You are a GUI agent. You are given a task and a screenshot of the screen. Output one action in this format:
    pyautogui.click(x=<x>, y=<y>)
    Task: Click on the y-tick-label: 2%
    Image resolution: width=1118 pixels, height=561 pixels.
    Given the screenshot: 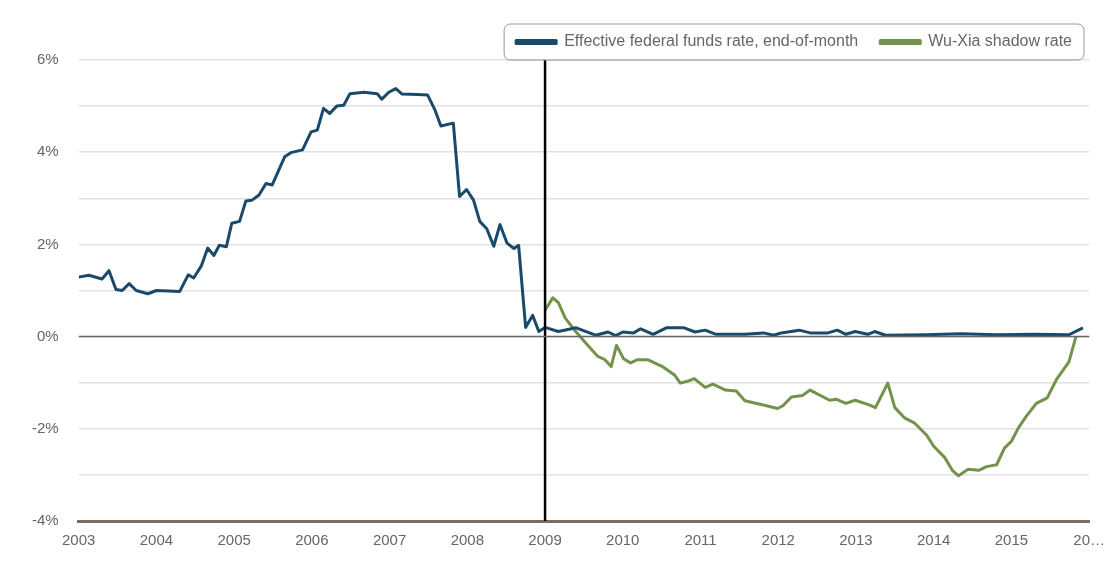 What is the action you would take?
    pyautogui.click(x=47, y=243)
    